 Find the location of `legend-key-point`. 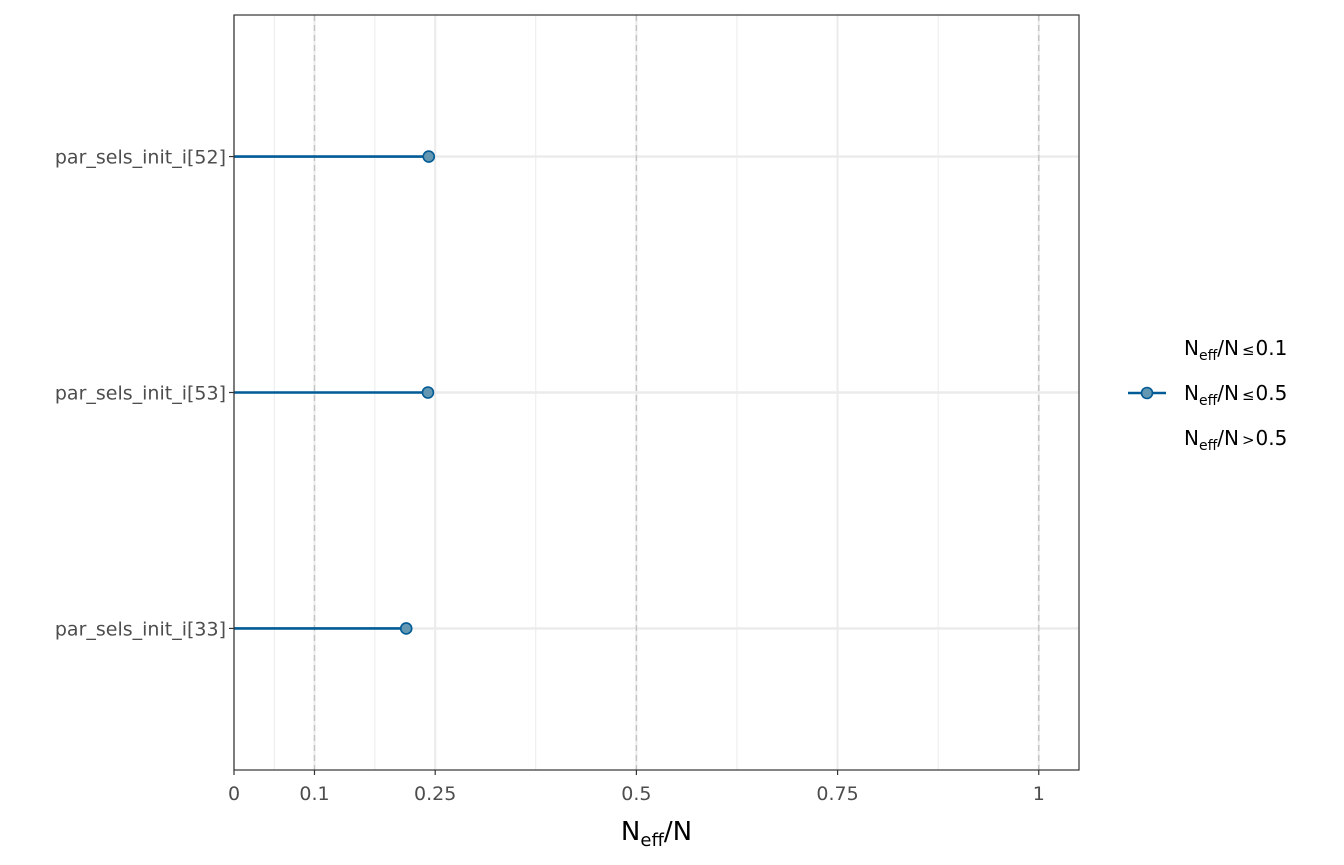

legend-key-point is located at coordinates (1147, 393).